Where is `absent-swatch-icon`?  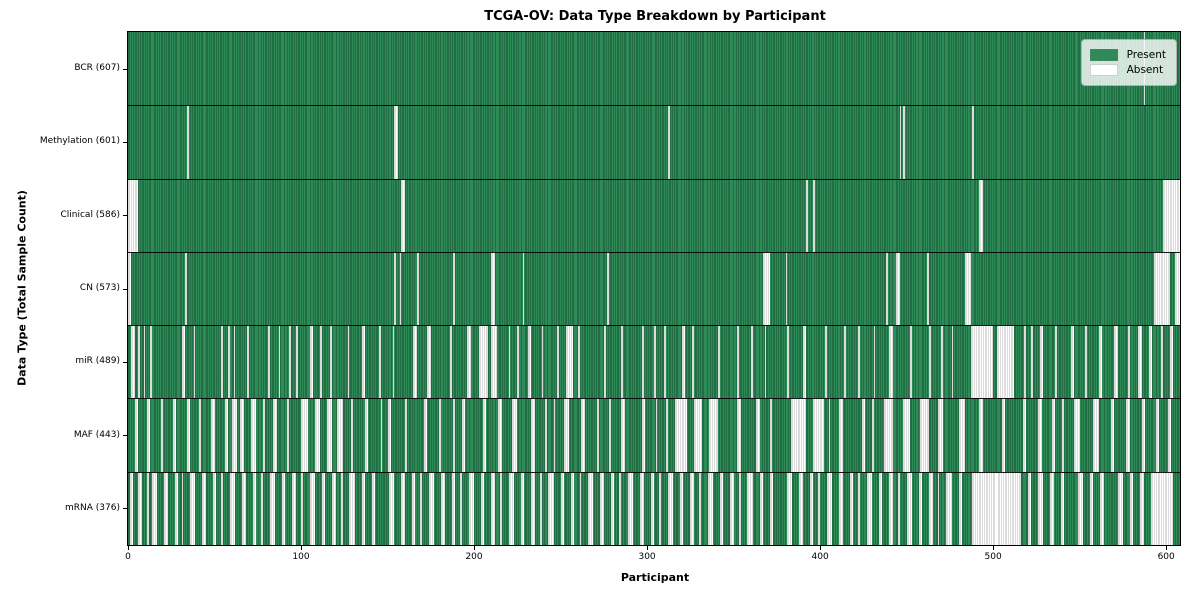 absent-swatch-icon is located at coordinates (1103, 70).